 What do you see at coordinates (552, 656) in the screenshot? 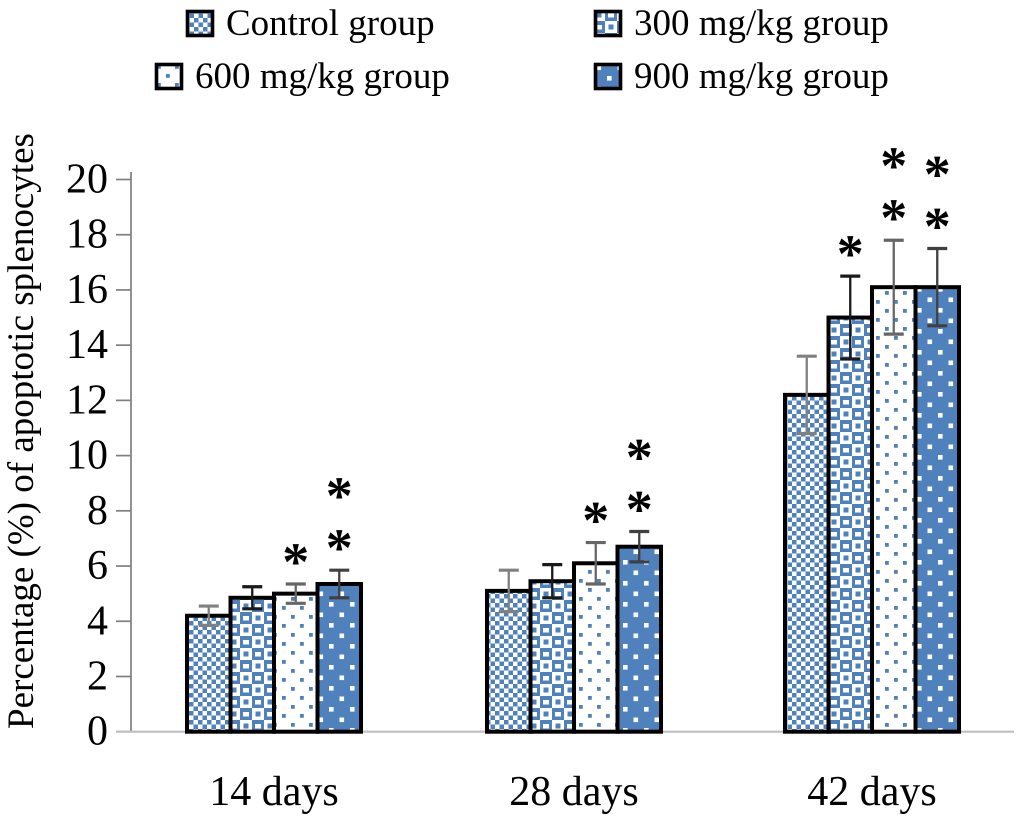
I see `bar-series1-group1` at bounding box center [552, 656].